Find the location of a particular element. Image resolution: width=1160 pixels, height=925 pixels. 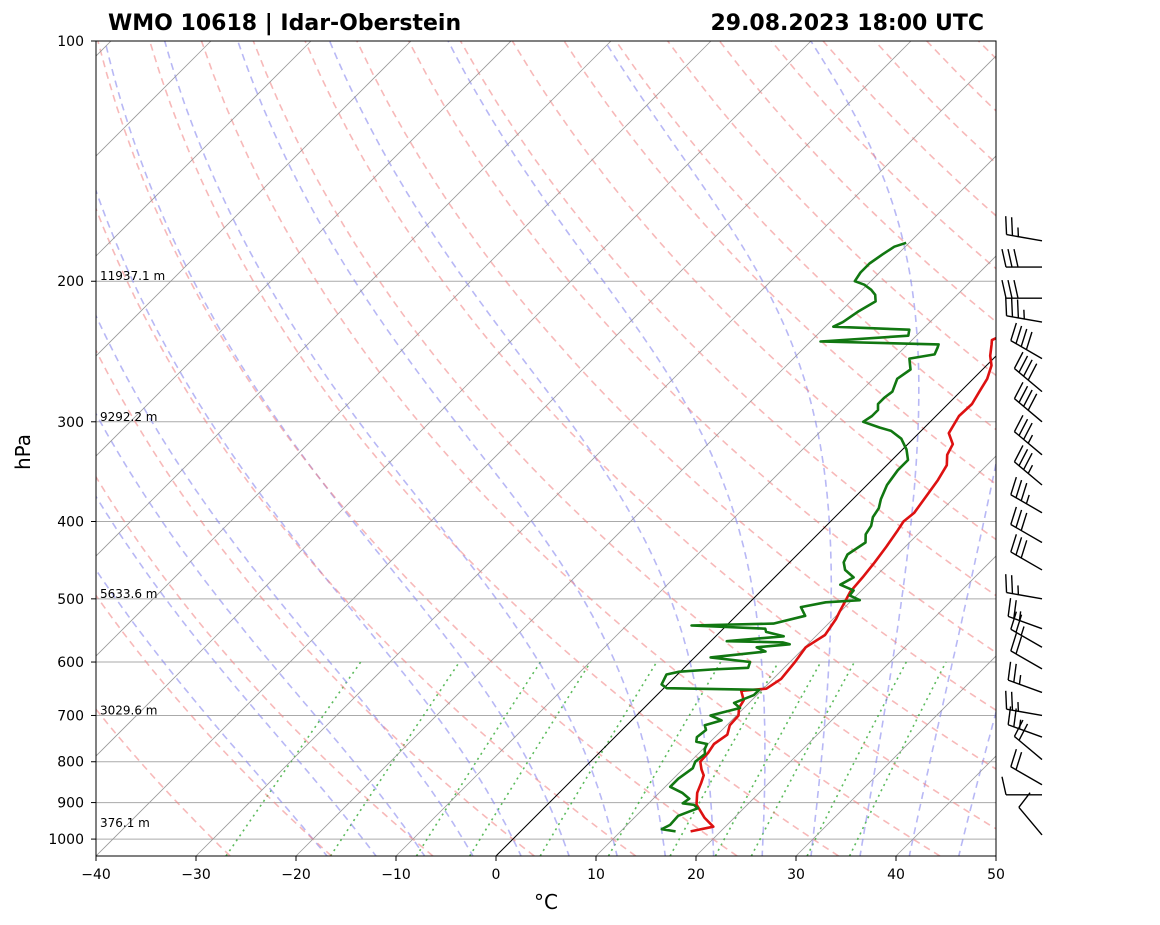

temperature-profile is located at coordinates (843, 584).